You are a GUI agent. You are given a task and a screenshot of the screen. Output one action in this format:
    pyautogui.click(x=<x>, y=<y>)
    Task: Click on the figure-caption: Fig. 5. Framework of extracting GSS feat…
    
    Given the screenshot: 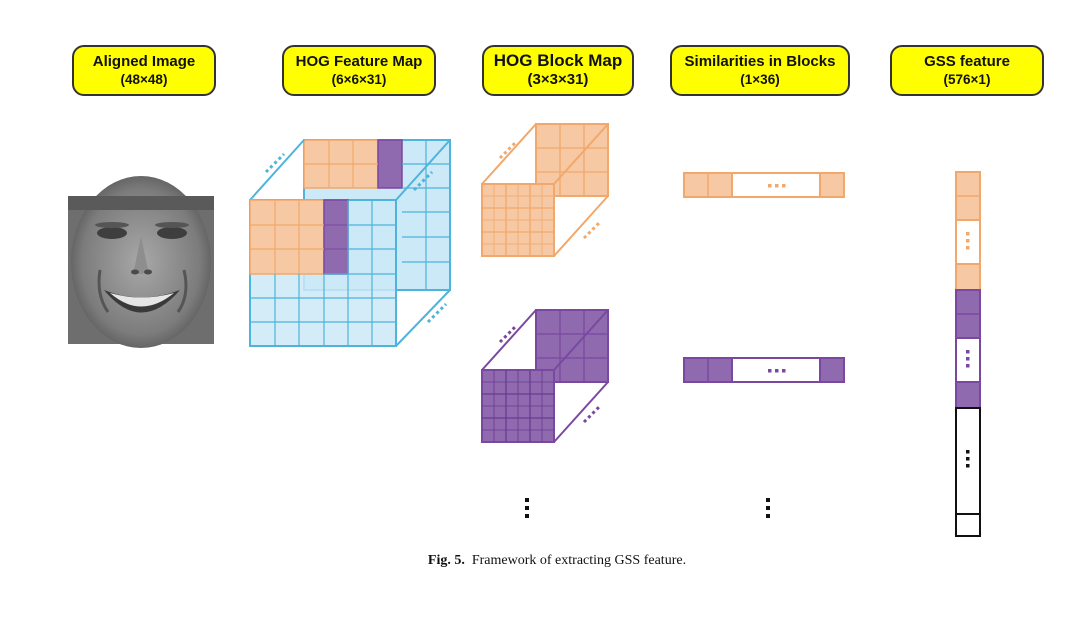 What is the action you would take?
    pyautogui.click(x=537, y=561)
    